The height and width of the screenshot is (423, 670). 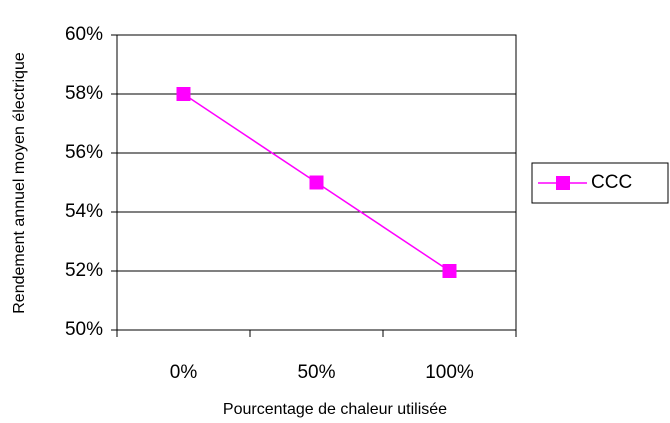 What do you see at coordinates (449, 372) in the screenshot?
I see `x-tick-label: 100%` at bounding box center [449, 372].